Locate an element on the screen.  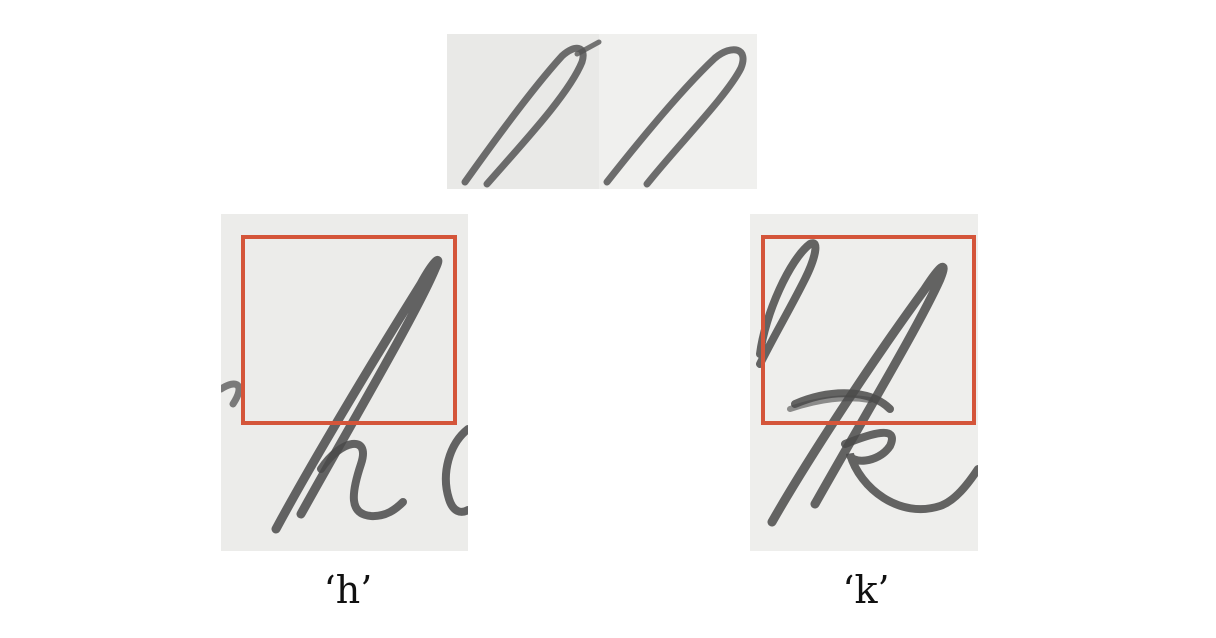
k-letter-crop is located at coordinates (864, 382).